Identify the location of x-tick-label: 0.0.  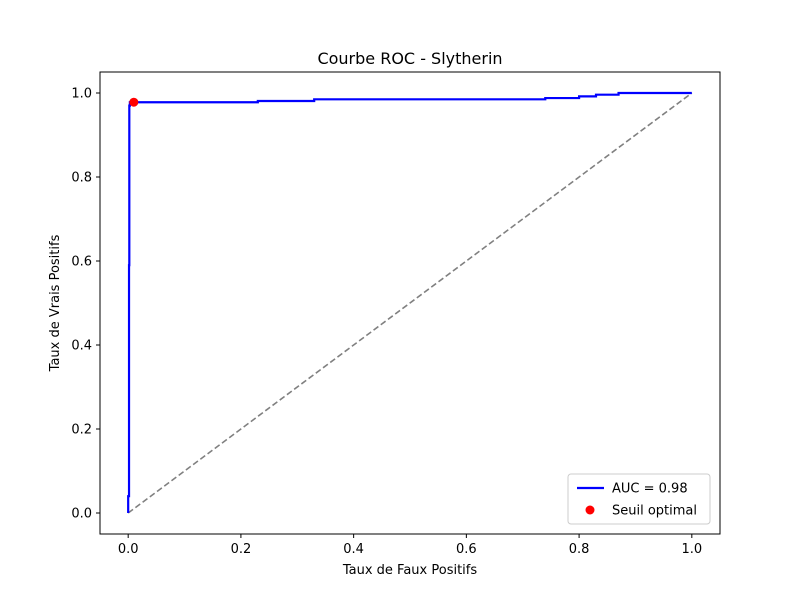
(128, 549).